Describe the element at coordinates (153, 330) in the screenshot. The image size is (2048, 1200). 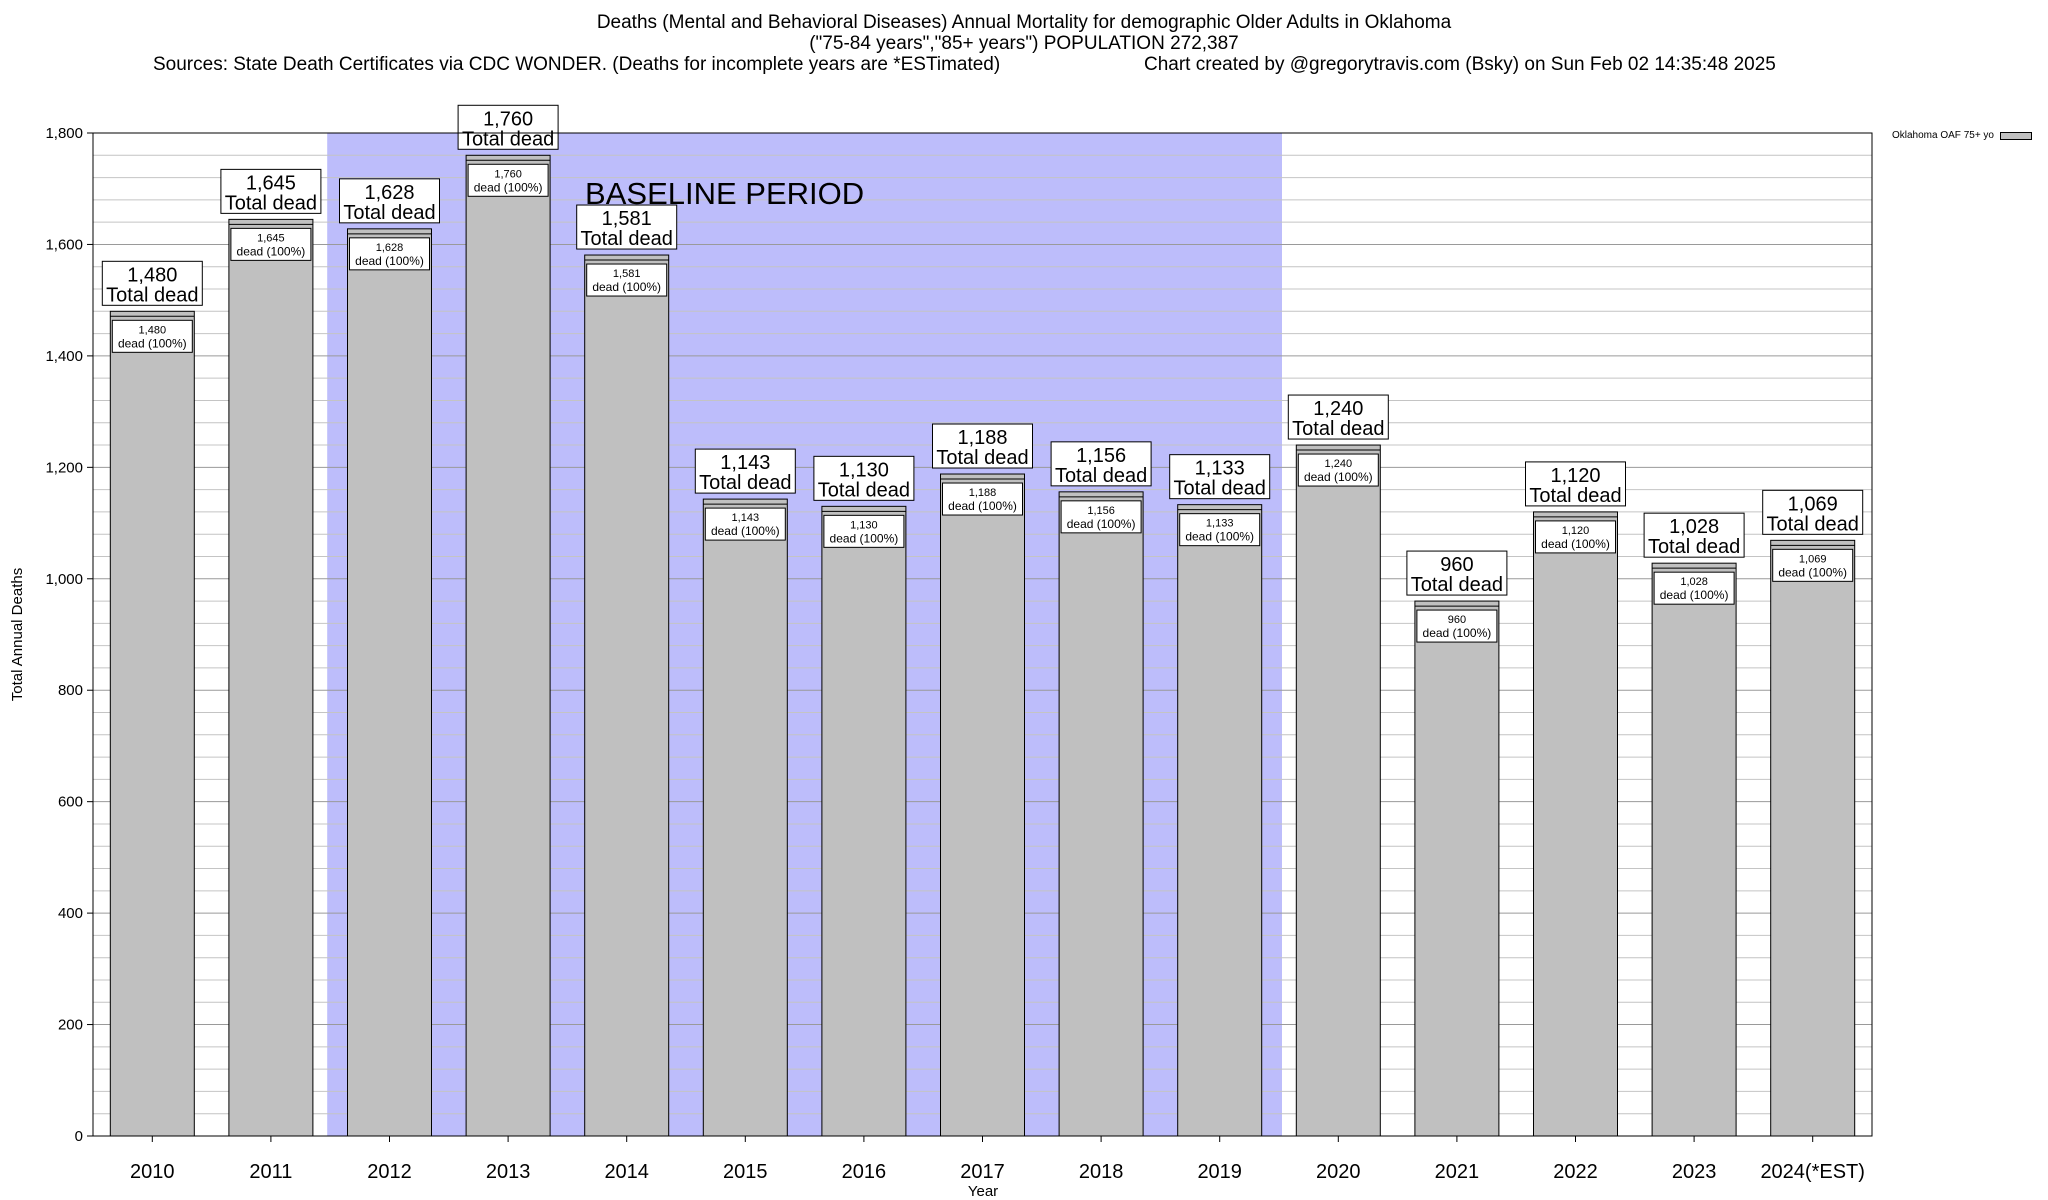
I see `inner-value-label: 1,480` at that location.